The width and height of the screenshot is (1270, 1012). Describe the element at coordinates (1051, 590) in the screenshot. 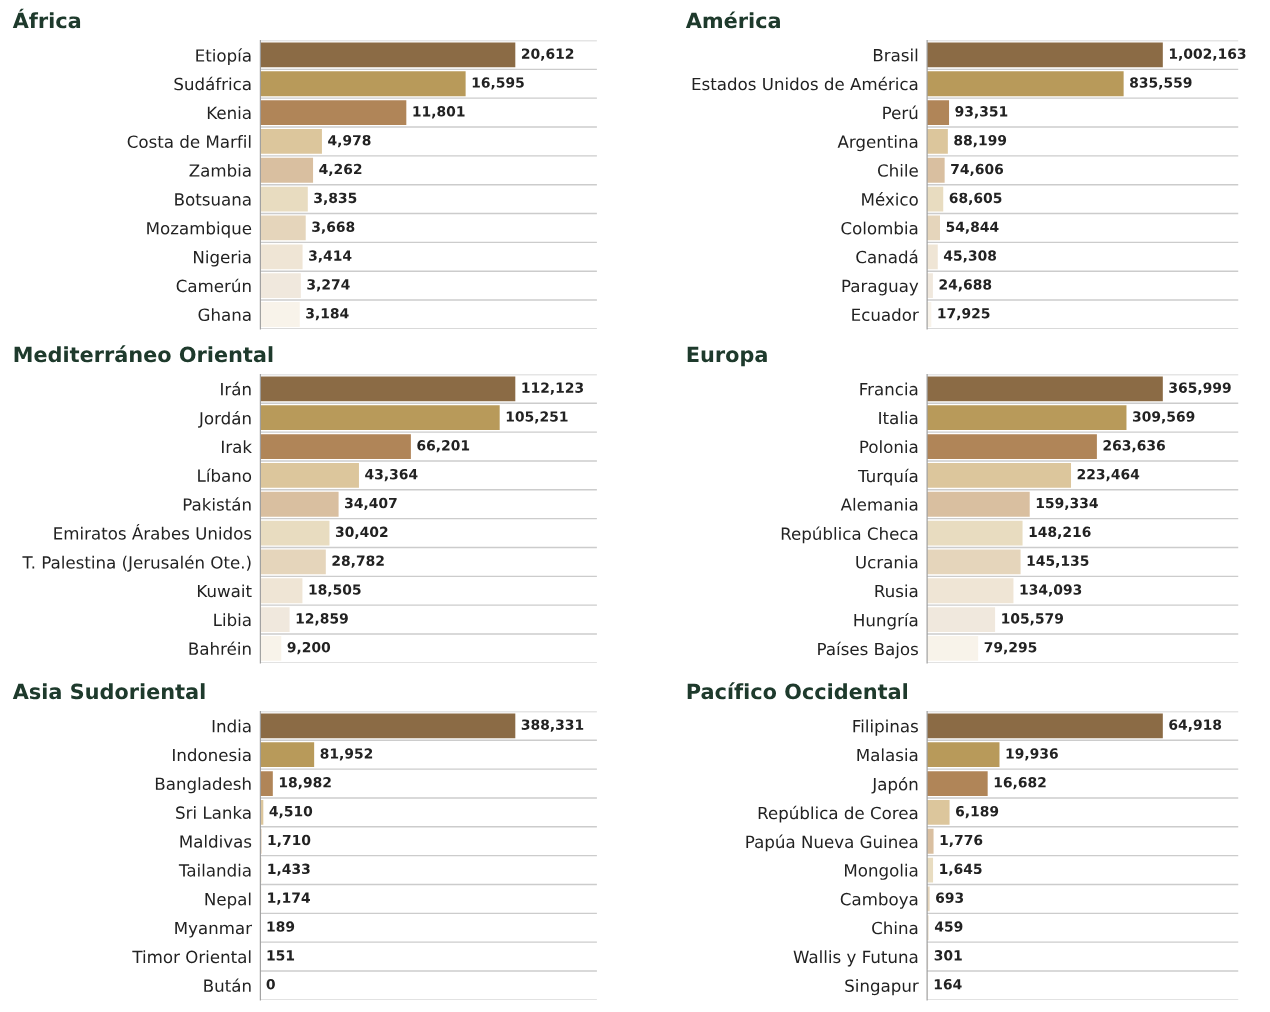

I see `data-label: 134,093` at that location.